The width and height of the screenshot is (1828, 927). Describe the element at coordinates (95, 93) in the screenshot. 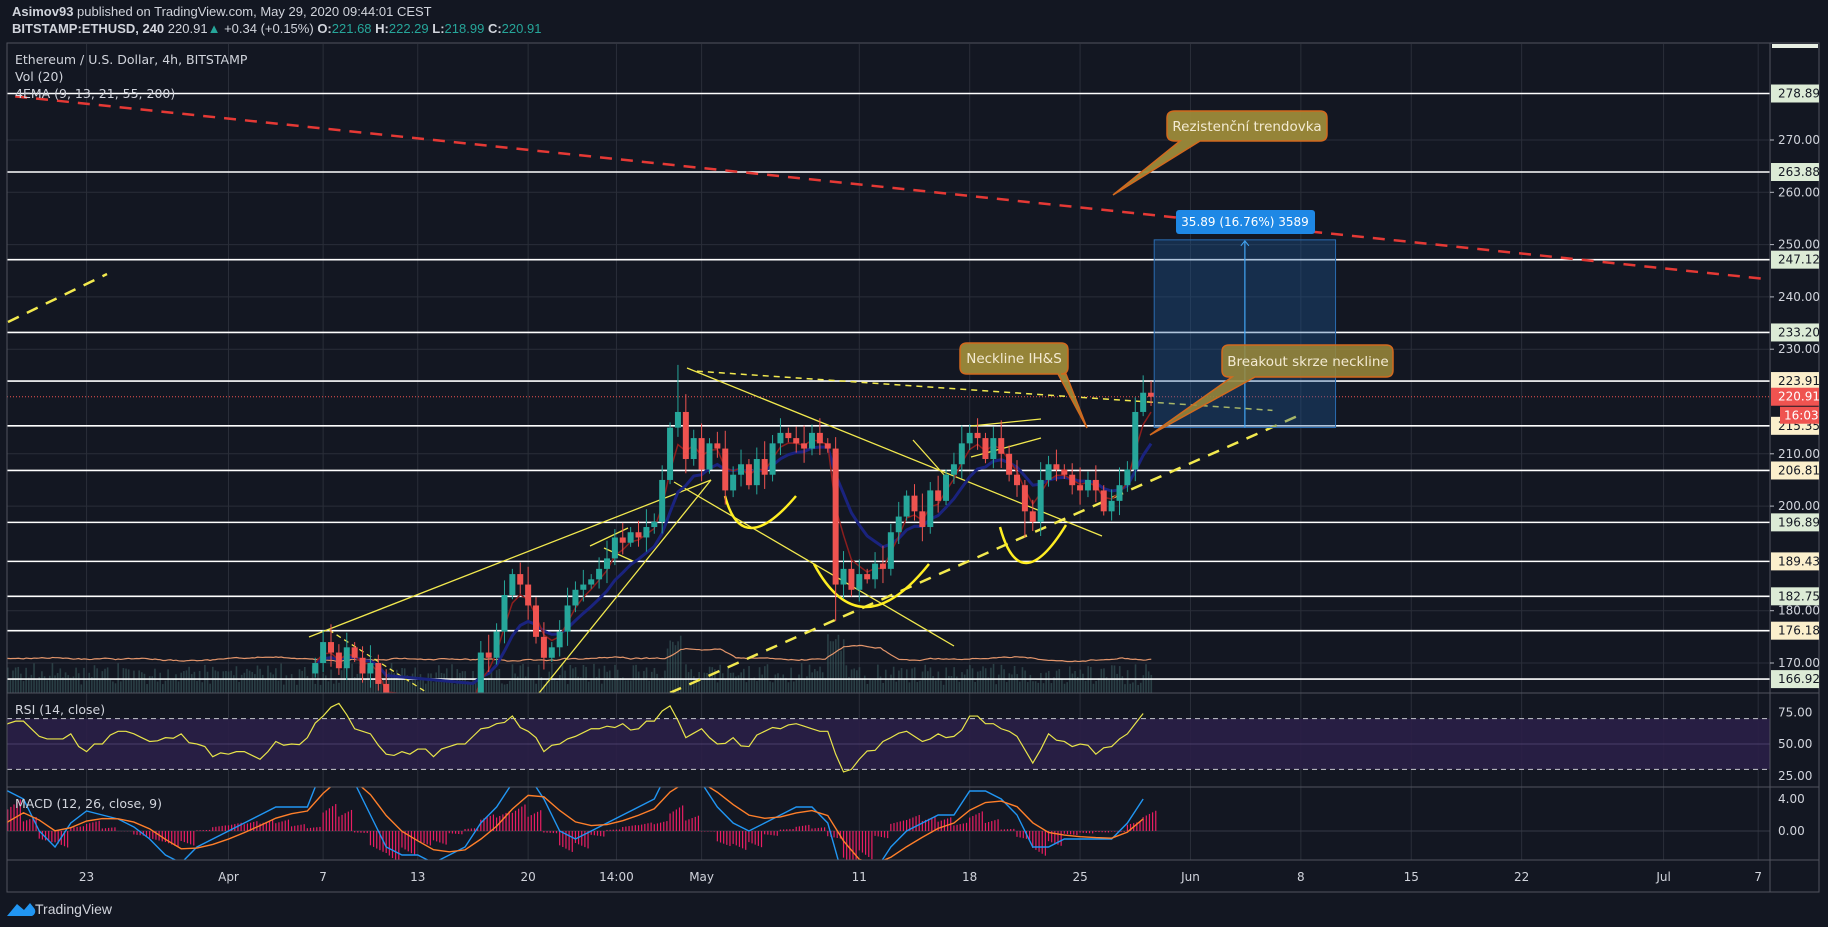

I see `legend-ema: 4EMA (9, 13, 21, 55, 200)` at that location.